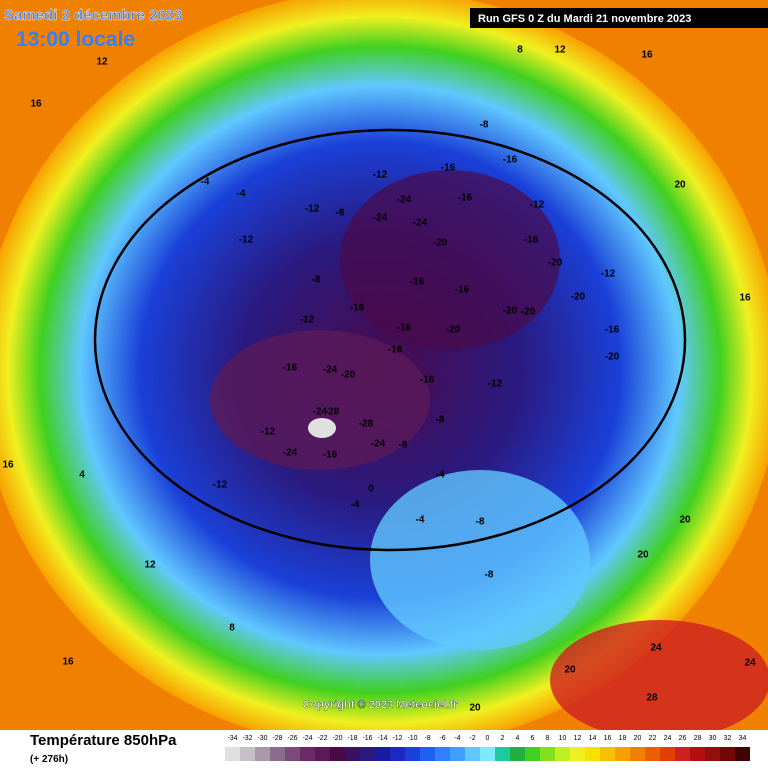 Image resolution: width=768 pixels, height=768 pixels. I want to click on scale-tick-label: -2, so click(472, 738).